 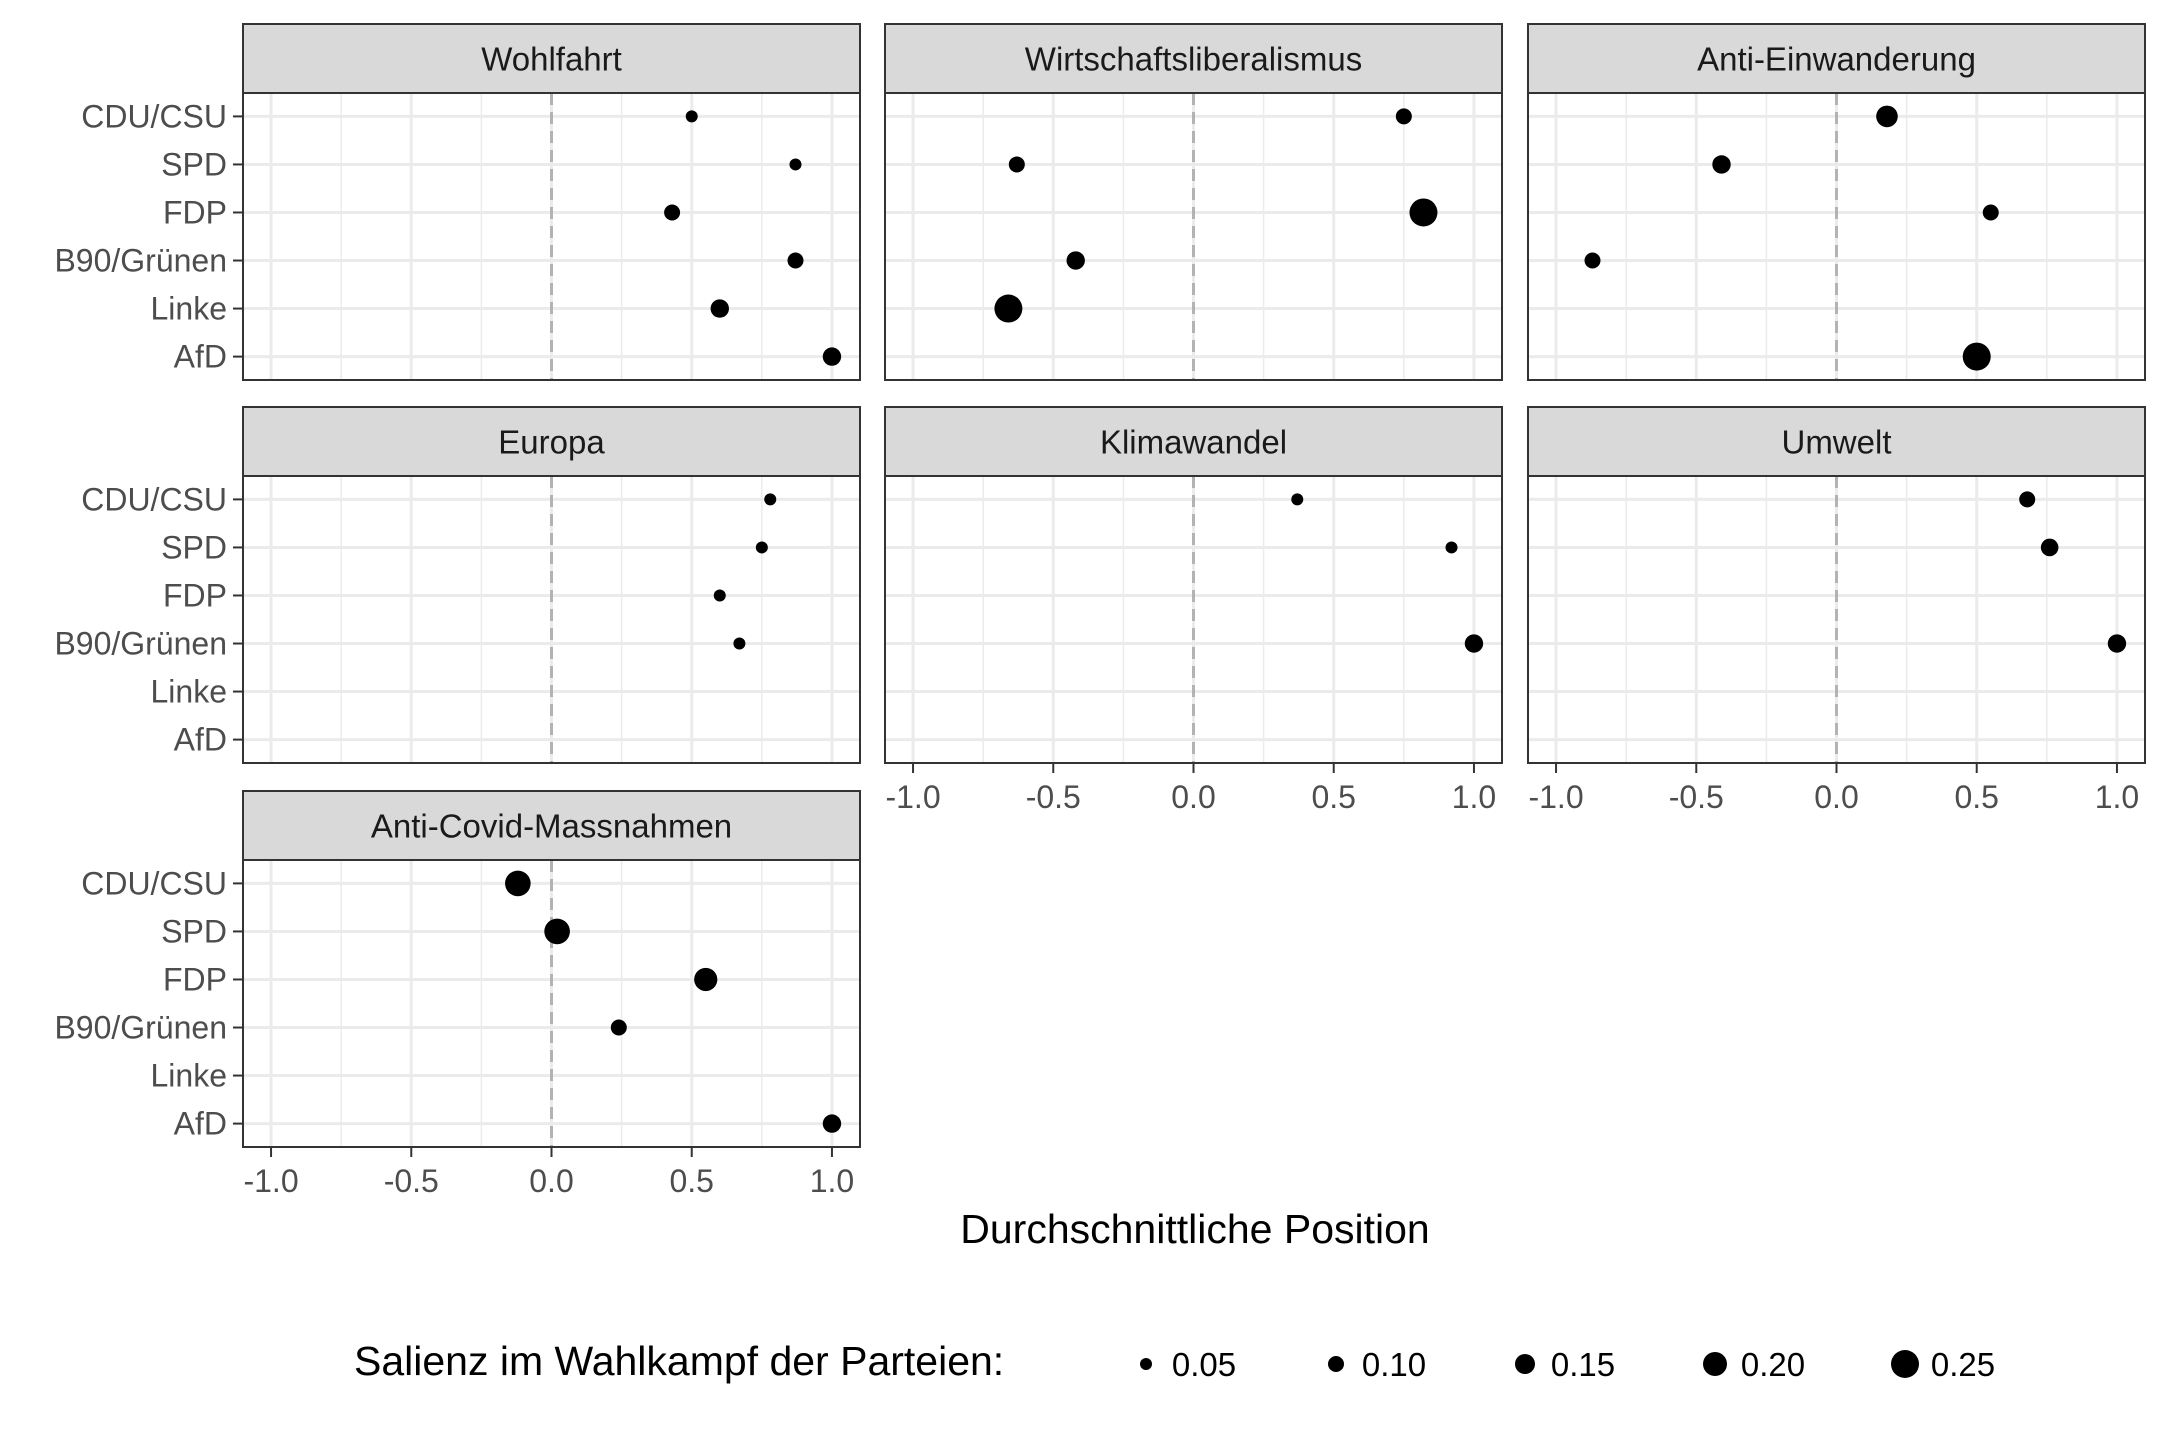 I want to click on strip-anti-covid-massnahmen, so click(x=551, y=825).